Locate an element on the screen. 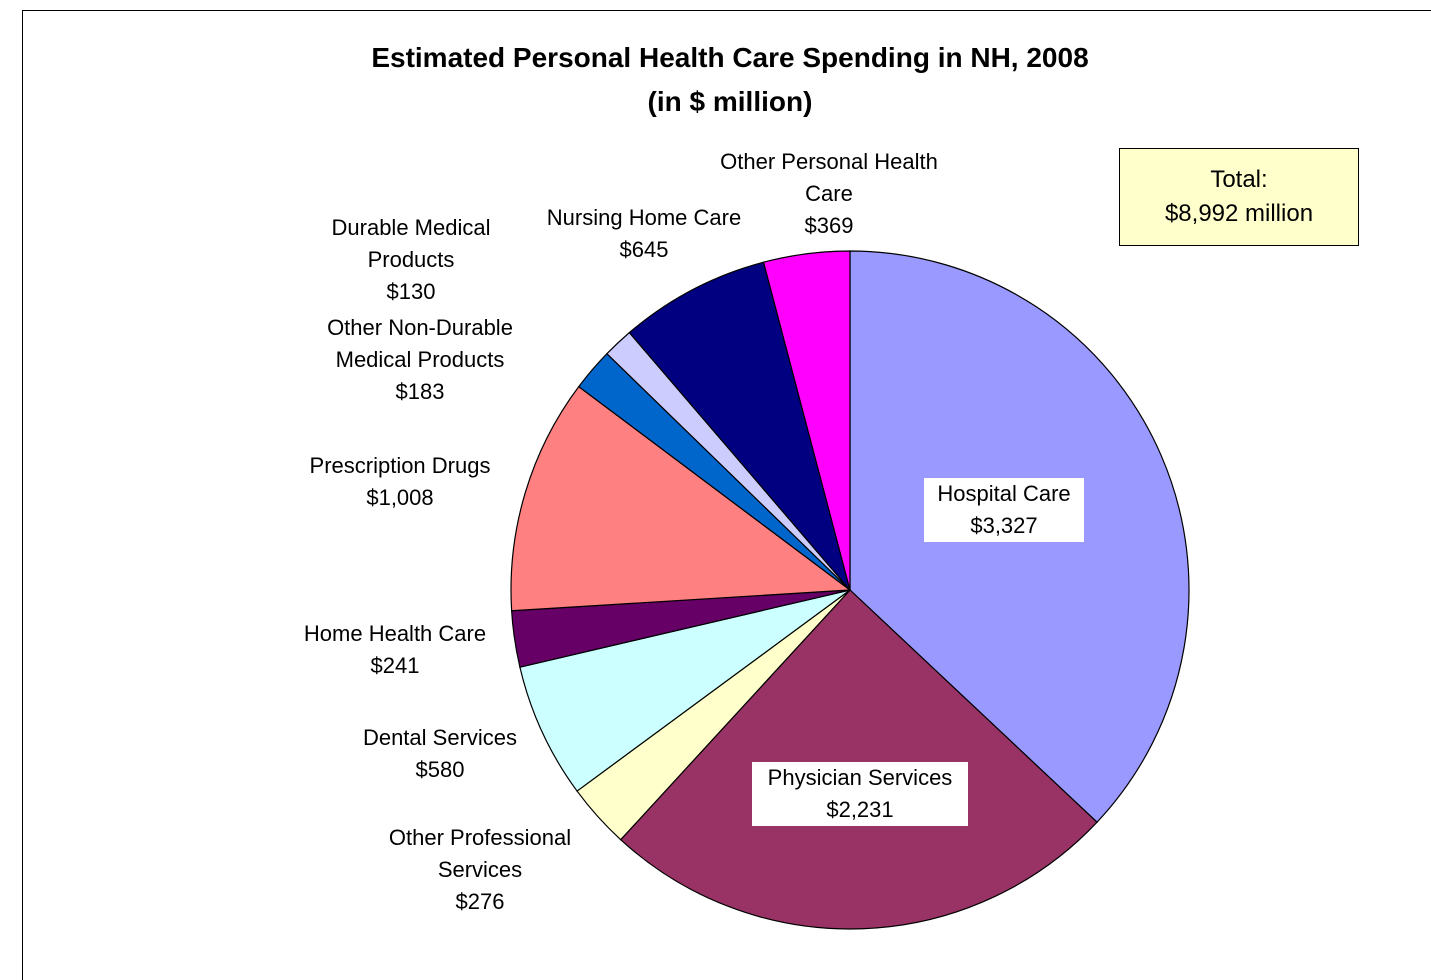 The width and height of the screenshot is (1431, 980). slice-label: Durable Medical Products $130 is located at coordinates (411, 260).